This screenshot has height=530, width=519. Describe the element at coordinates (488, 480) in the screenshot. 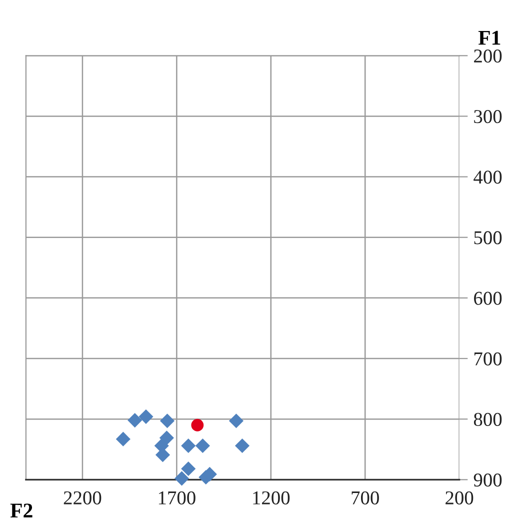

I see `y-tick-label: 900` at that location.